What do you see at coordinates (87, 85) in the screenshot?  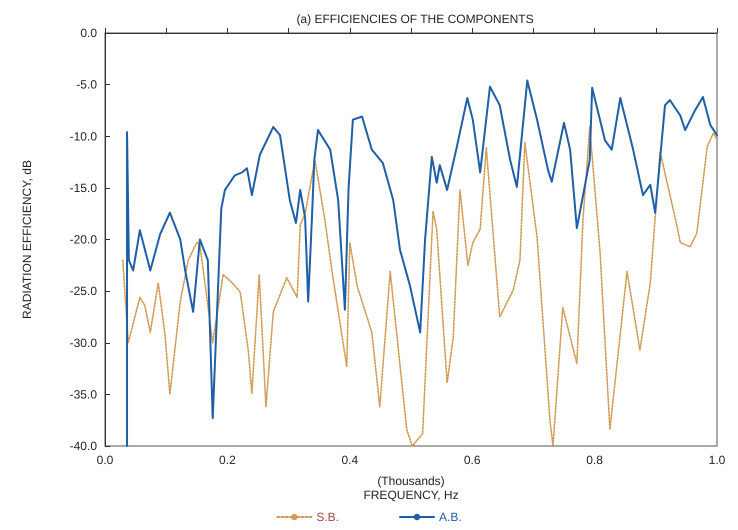 I see `y-tick-label: -5.0` at bounding box center [87, 85].